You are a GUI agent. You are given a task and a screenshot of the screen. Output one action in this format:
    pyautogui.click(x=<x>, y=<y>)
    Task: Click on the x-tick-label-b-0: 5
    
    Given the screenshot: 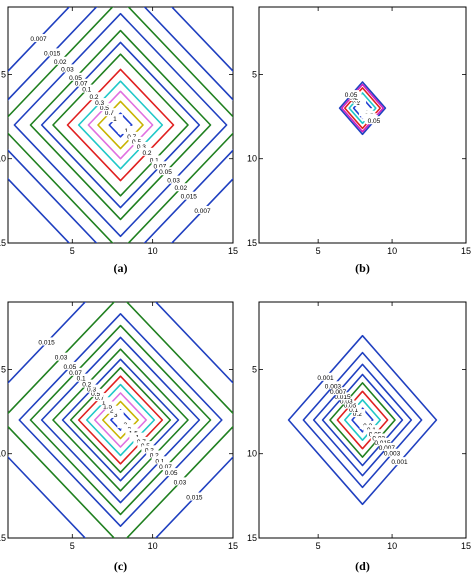 What is the action you would take?
    pyautogui.click(x=318, y=251)
    